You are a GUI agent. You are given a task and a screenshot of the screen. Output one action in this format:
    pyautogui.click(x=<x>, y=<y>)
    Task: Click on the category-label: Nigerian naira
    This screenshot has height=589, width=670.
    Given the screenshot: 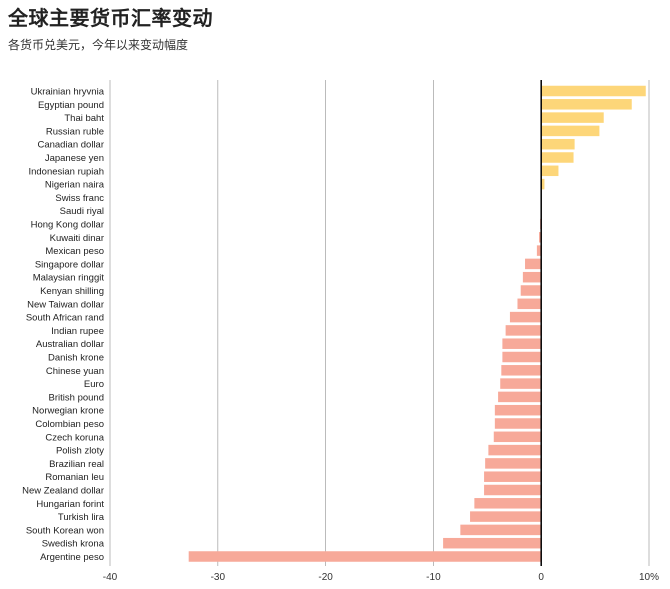 What is the action you would take?
    pyautogui.click(x=75, y=185)
    